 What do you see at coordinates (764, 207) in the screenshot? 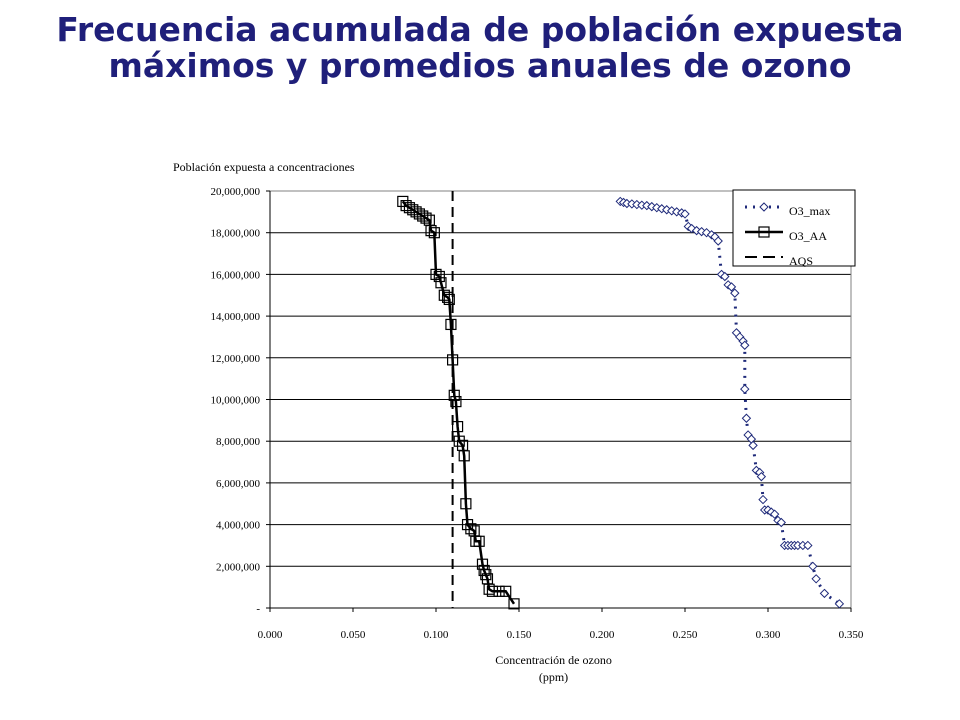
I see `legend-marker-o3-max` at bounding box center [764, 207].